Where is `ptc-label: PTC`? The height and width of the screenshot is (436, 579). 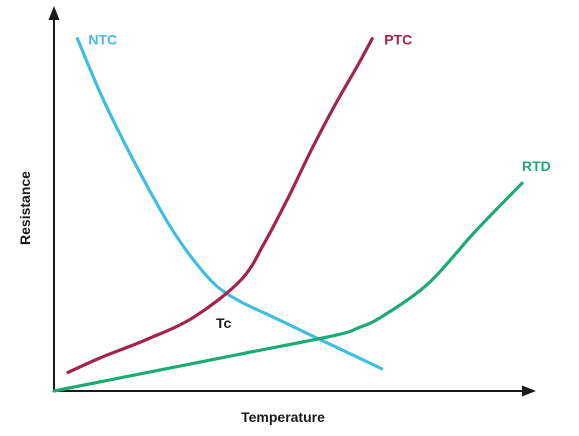
ptc-label: PTC is located at coordinates (398, 40).